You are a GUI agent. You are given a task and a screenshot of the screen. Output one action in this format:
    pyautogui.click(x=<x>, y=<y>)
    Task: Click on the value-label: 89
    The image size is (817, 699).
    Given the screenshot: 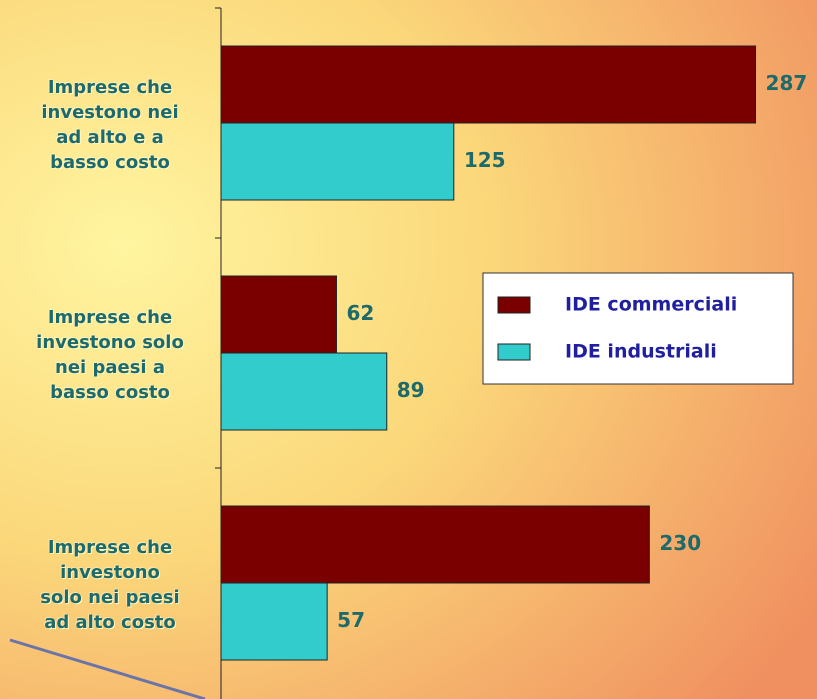 What is the action you would take?
    pyautogui.click(x=411, y=390)
    